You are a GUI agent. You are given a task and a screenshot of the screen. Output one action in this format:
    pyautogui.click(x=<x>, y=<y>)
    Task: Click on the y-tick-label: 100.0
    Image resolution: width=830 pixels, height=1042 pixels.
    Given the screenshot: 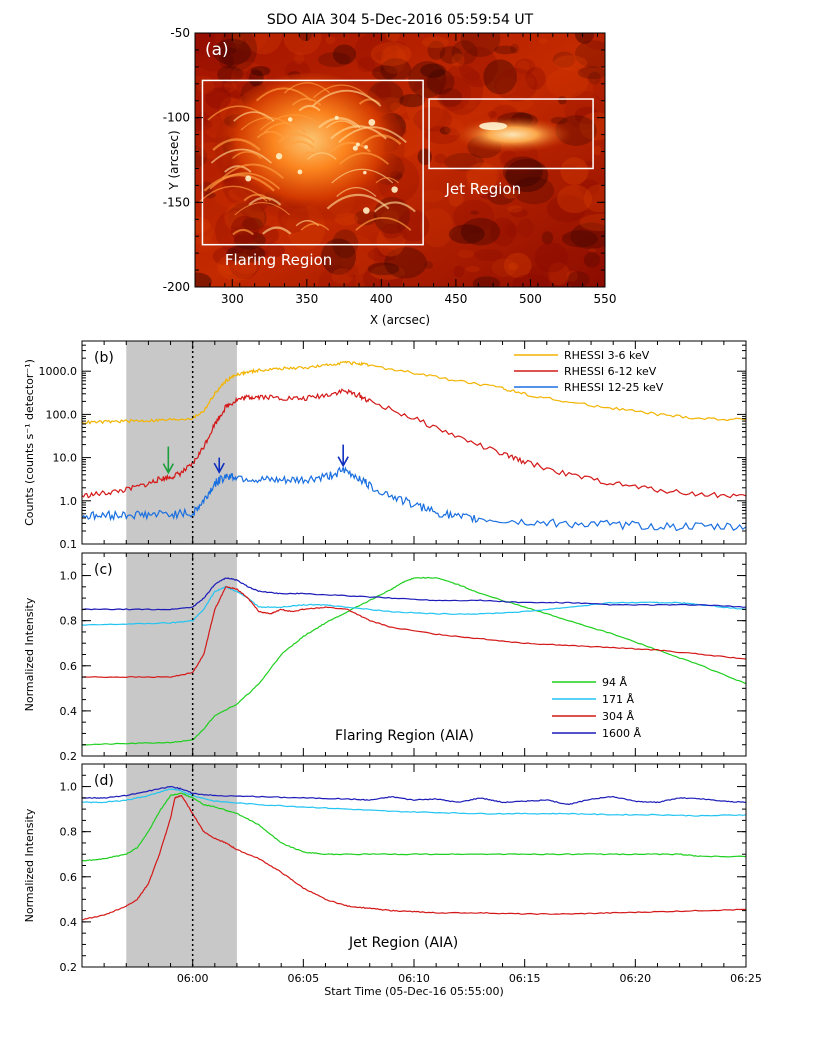 What is the action you would take?
    pyautogui.click(x=62, y=414)
    